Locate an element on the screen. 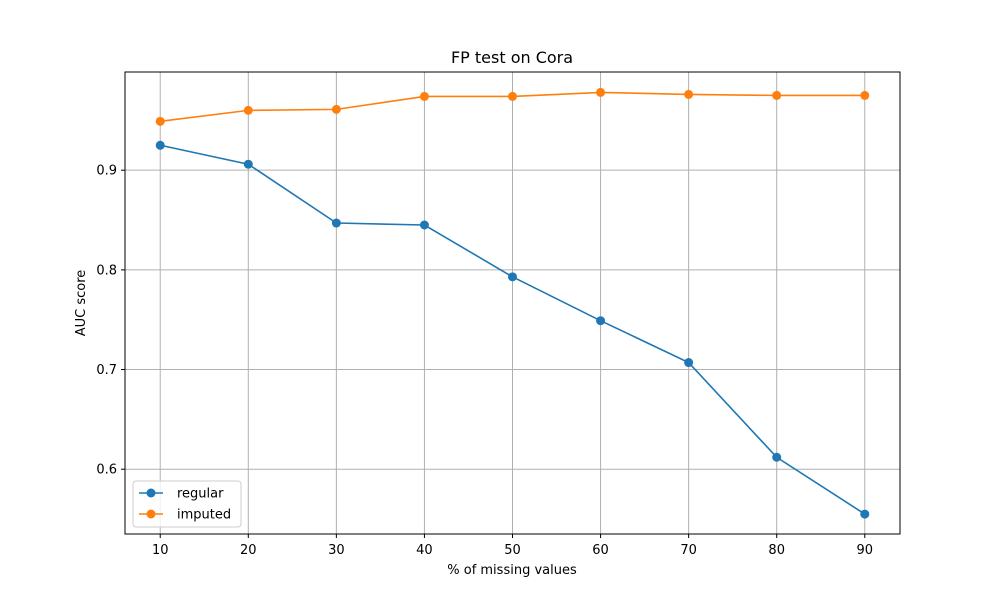  x-tick-label: 10 is located at coordinates (160, 550).